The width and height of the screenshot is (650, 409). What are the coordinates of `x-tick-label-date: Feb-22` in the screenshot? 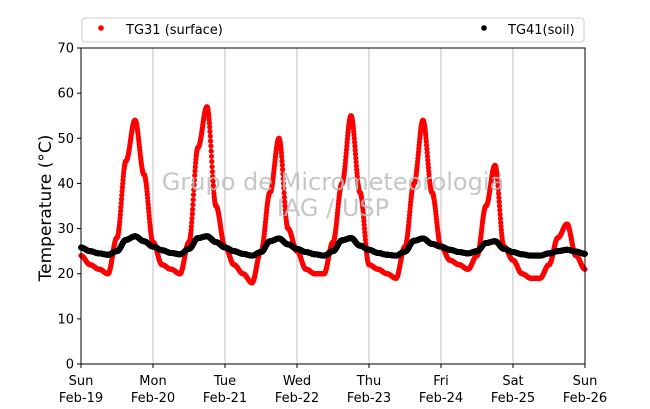 It's located at (297, 398).